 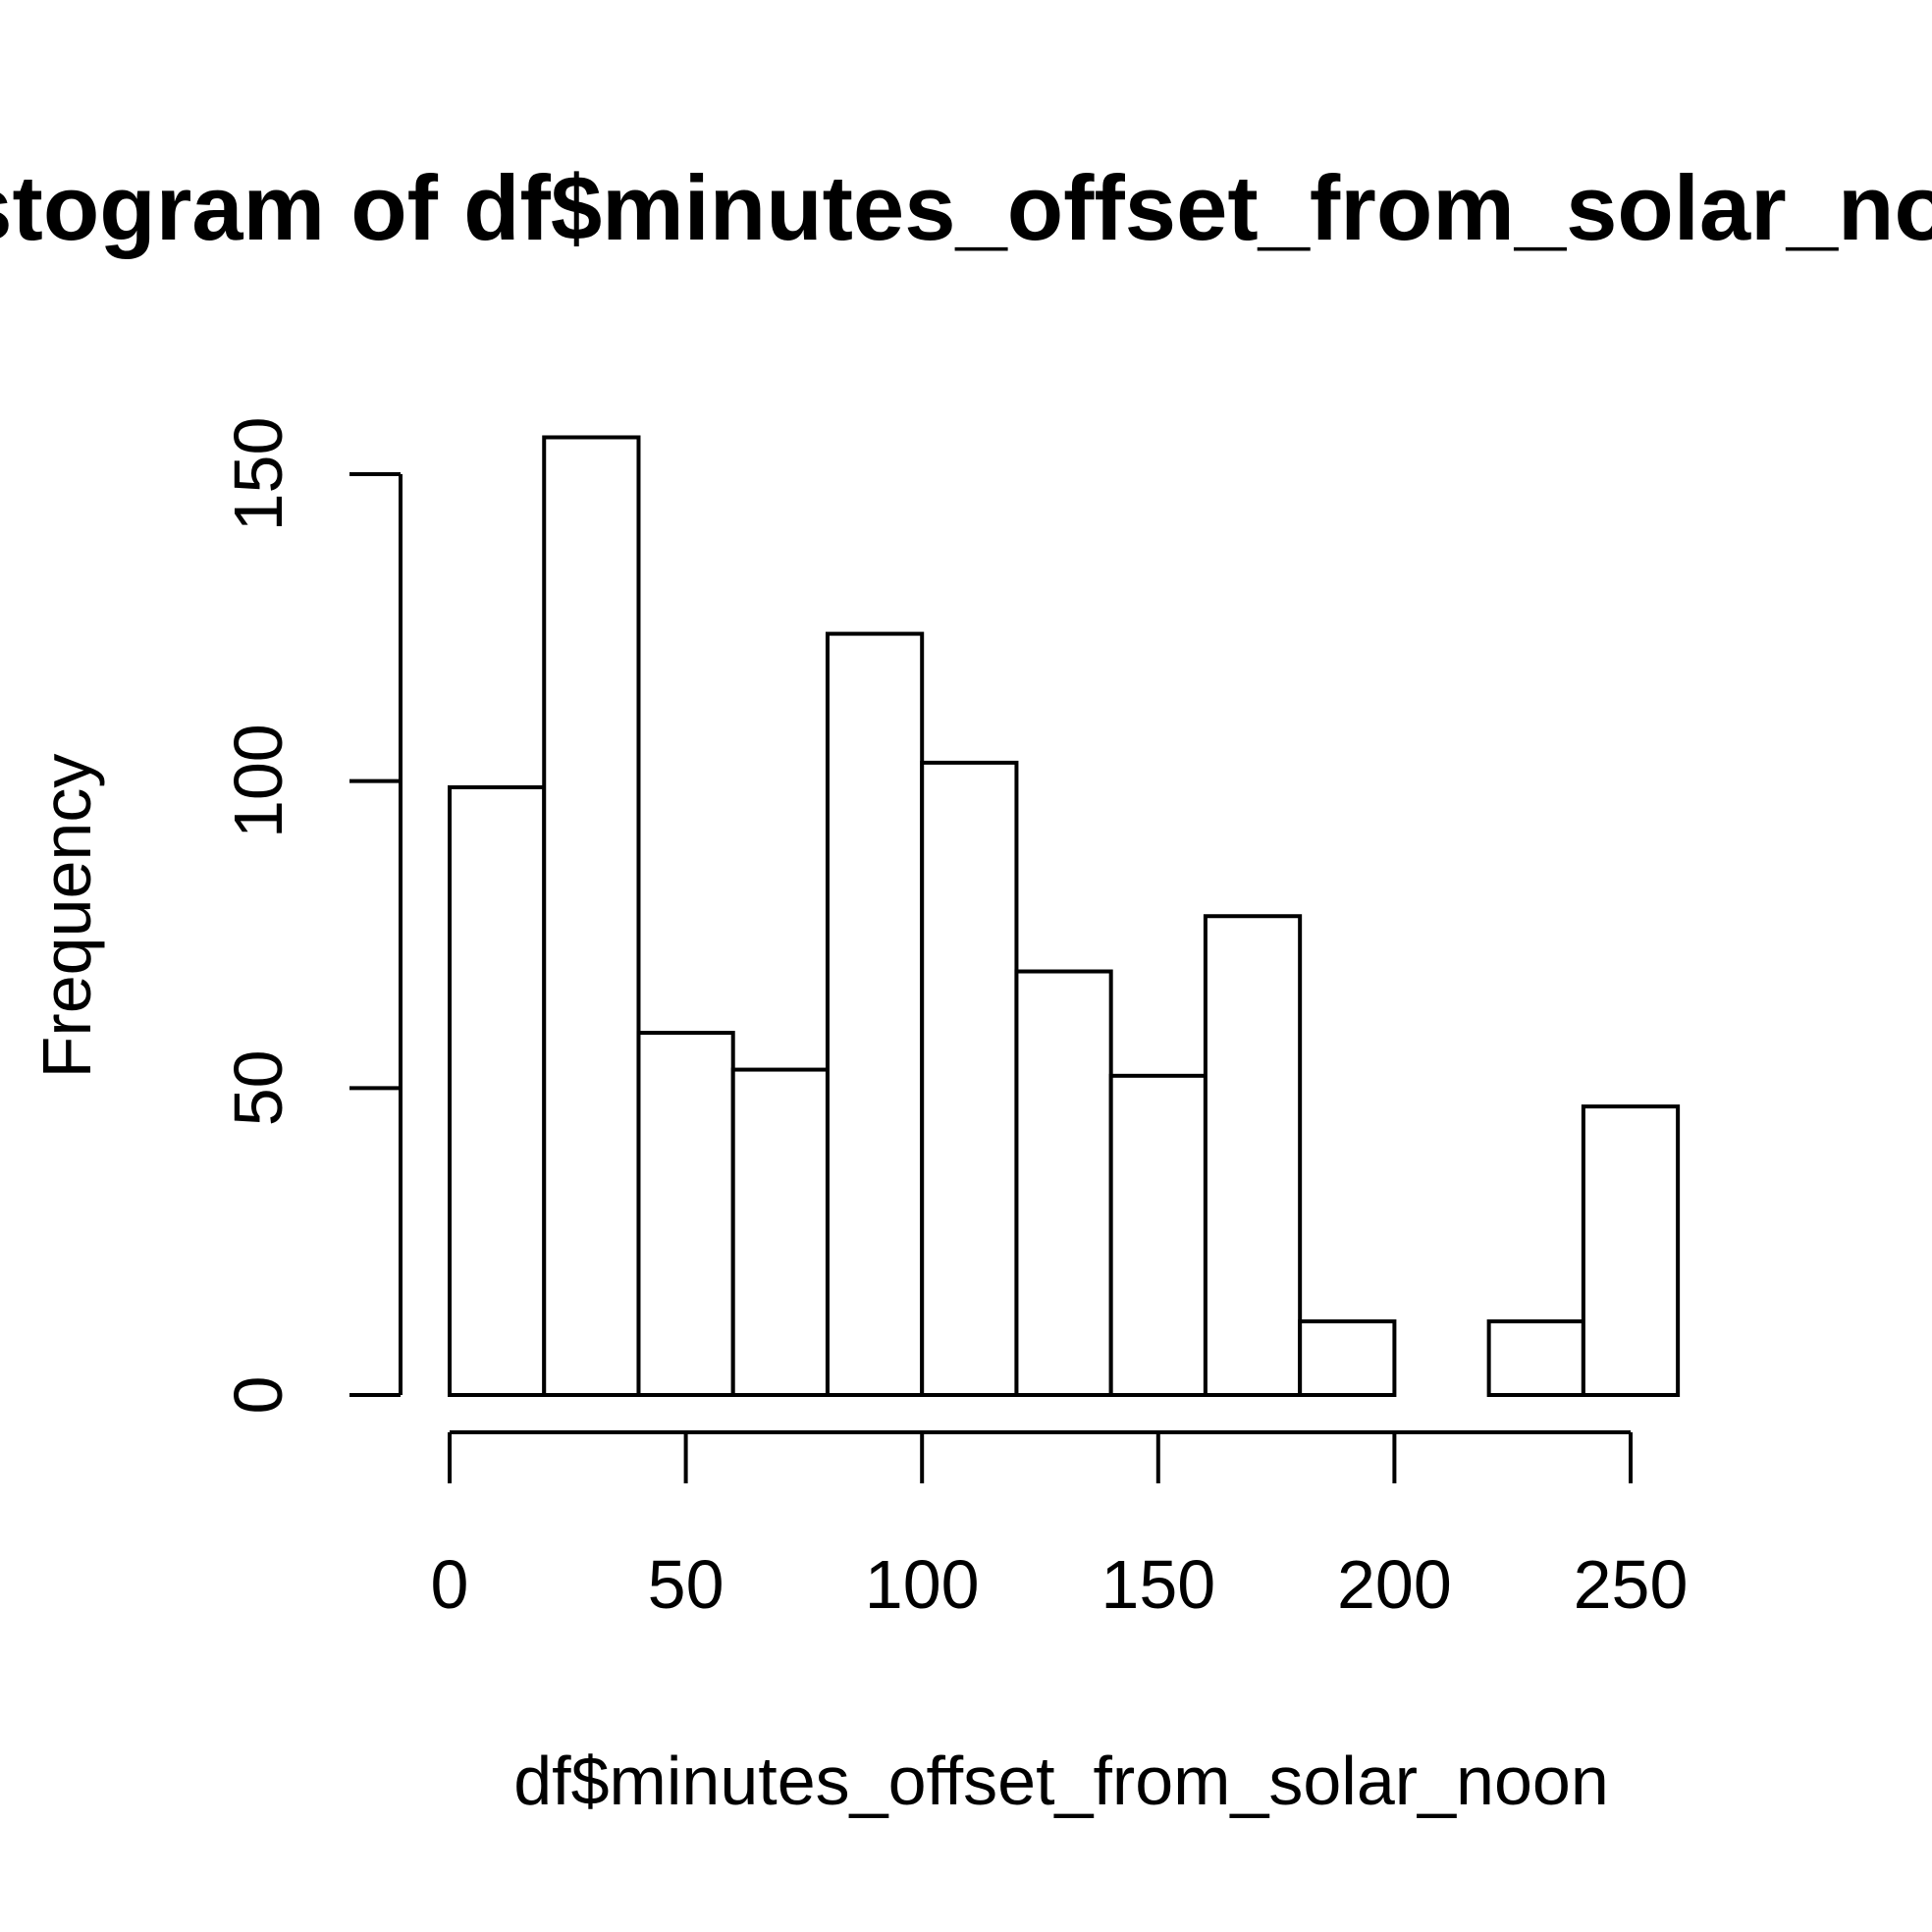 What do you see at coordinates (686, 1584) in the screenshot?
I see `x-tick-label-50: 50` at bounding box center [686, 1584].